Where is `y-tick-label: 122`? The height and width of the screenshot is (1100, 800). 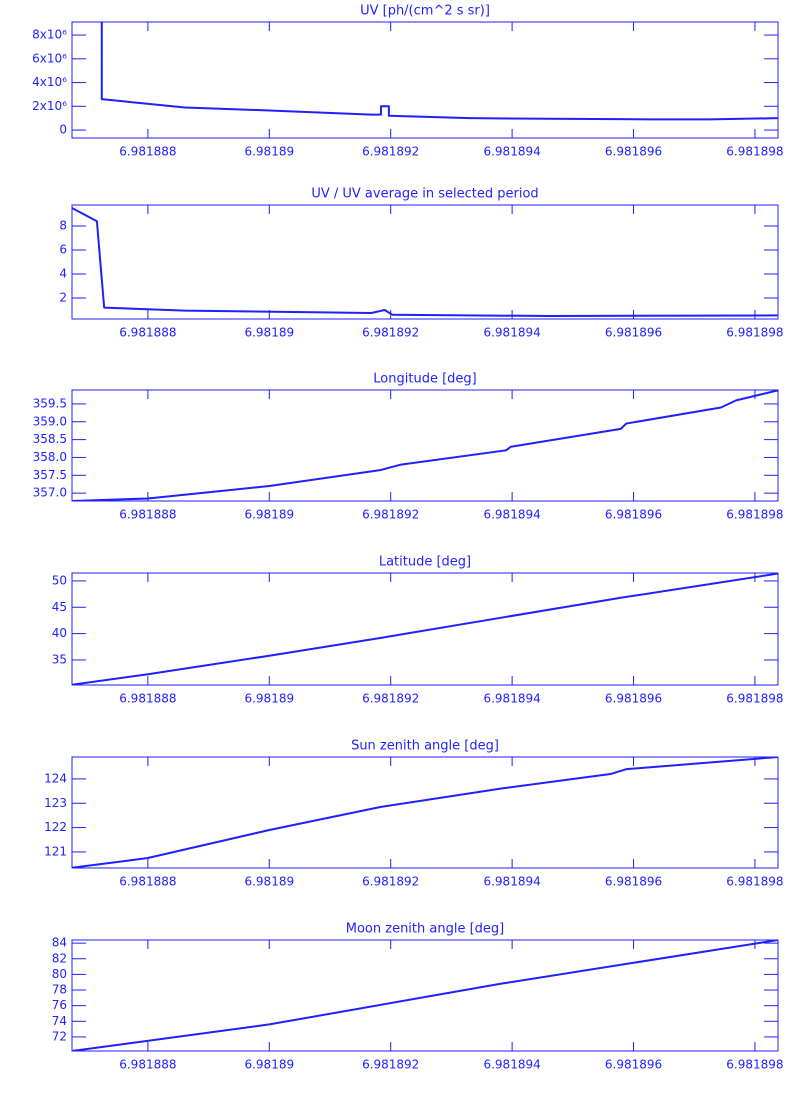 y-tick-label: 122 is located at coordinates (55, 827).